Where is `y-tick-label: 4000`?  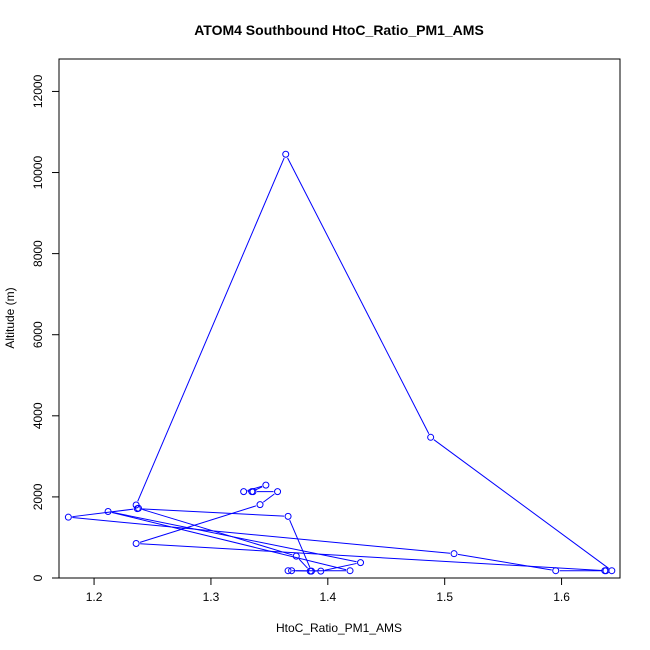 y-tick-label: 4000 is located at coordinates (38, 415).